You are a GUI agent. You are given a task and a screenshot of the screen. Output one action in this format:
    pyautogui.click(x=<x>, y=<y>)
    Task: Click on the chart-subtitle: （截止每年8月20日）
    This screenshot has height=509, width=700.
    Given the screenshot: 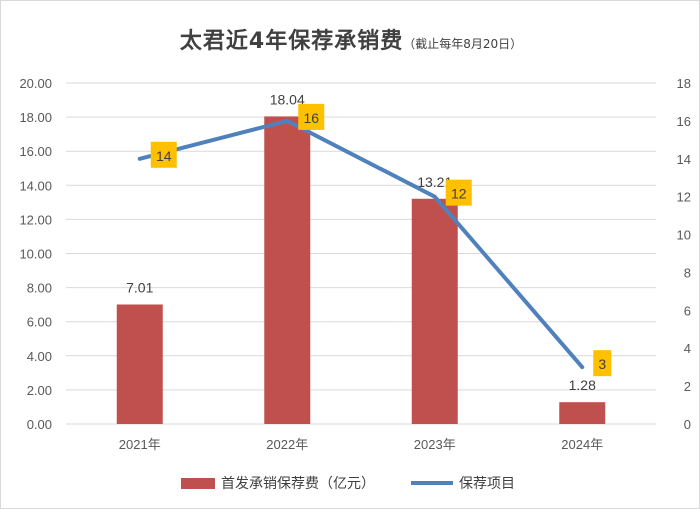 What is the action you would take?
    pyautogui.click(x=463, y=44)
    